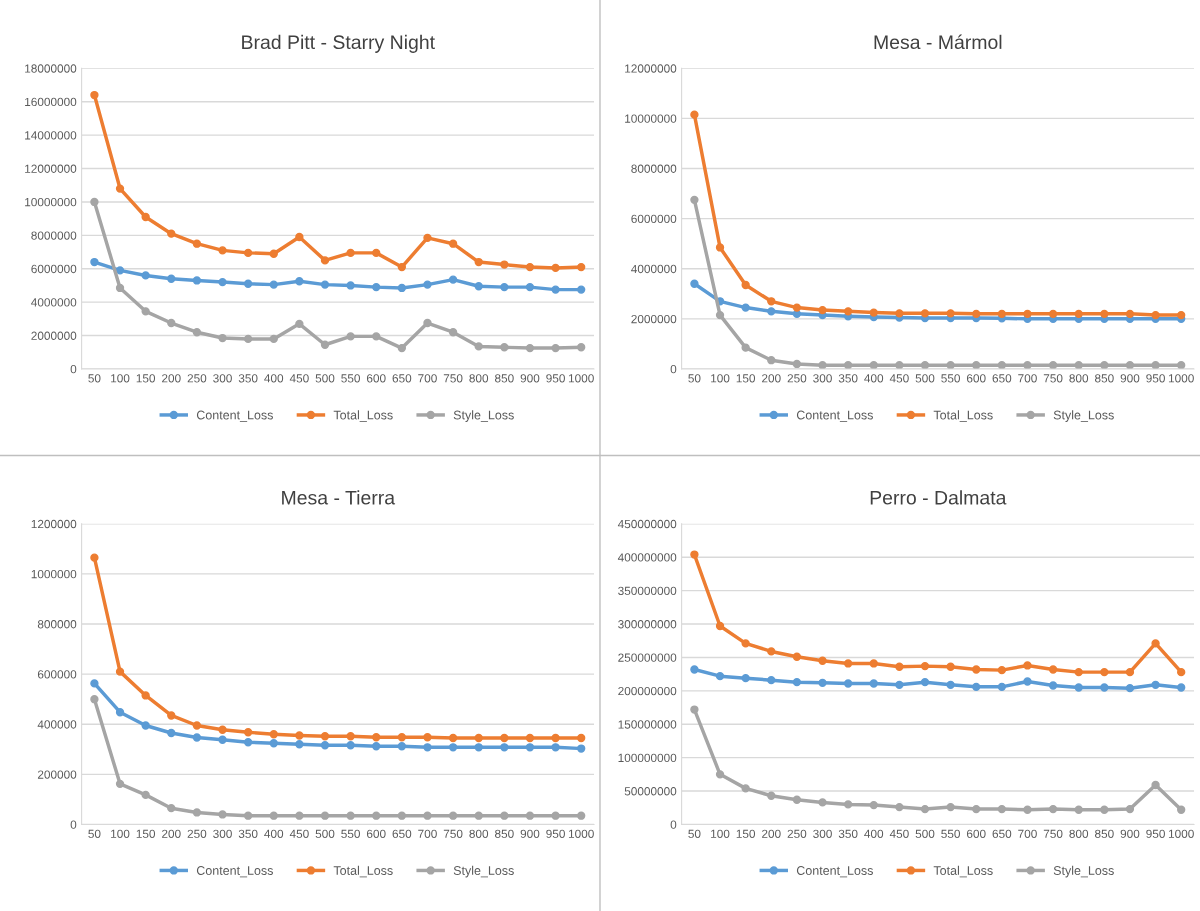 The width and height of the screenshot is (1200, 911). Describe the element at coordinates (647, 657) in the screenshot. I see `y-tick-label: 250000000` at that location.